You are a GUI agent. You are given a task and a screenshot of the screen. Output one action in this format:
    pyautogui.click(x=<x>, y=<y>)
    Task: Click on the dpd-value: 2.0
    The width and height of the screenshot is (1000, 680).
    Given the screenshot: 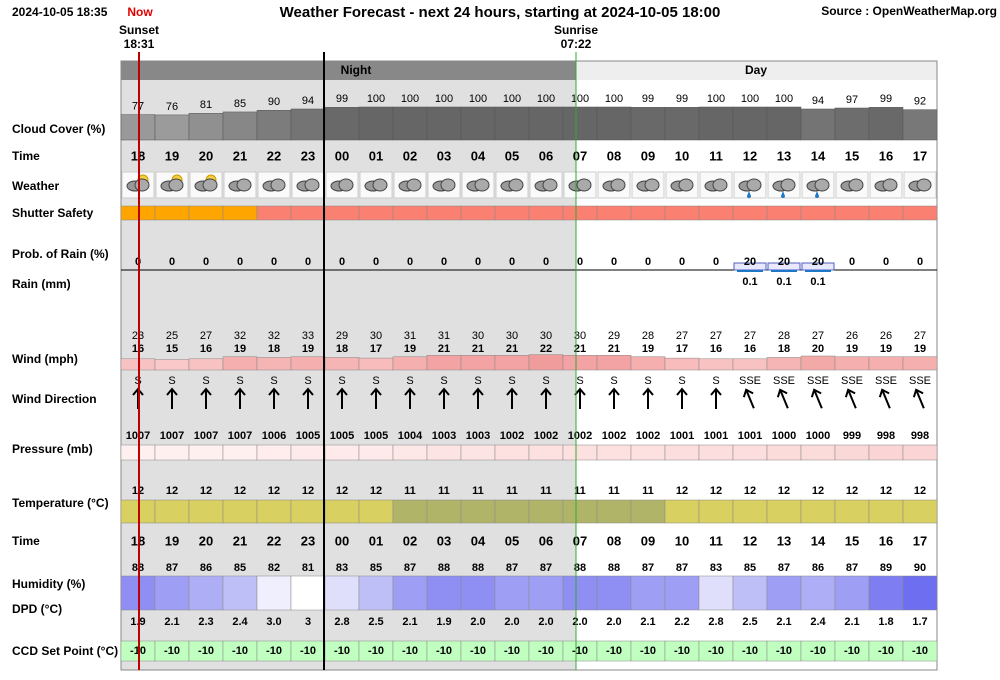 What is the action you would take?
    pyautogui.click(x=613, y=622)
    